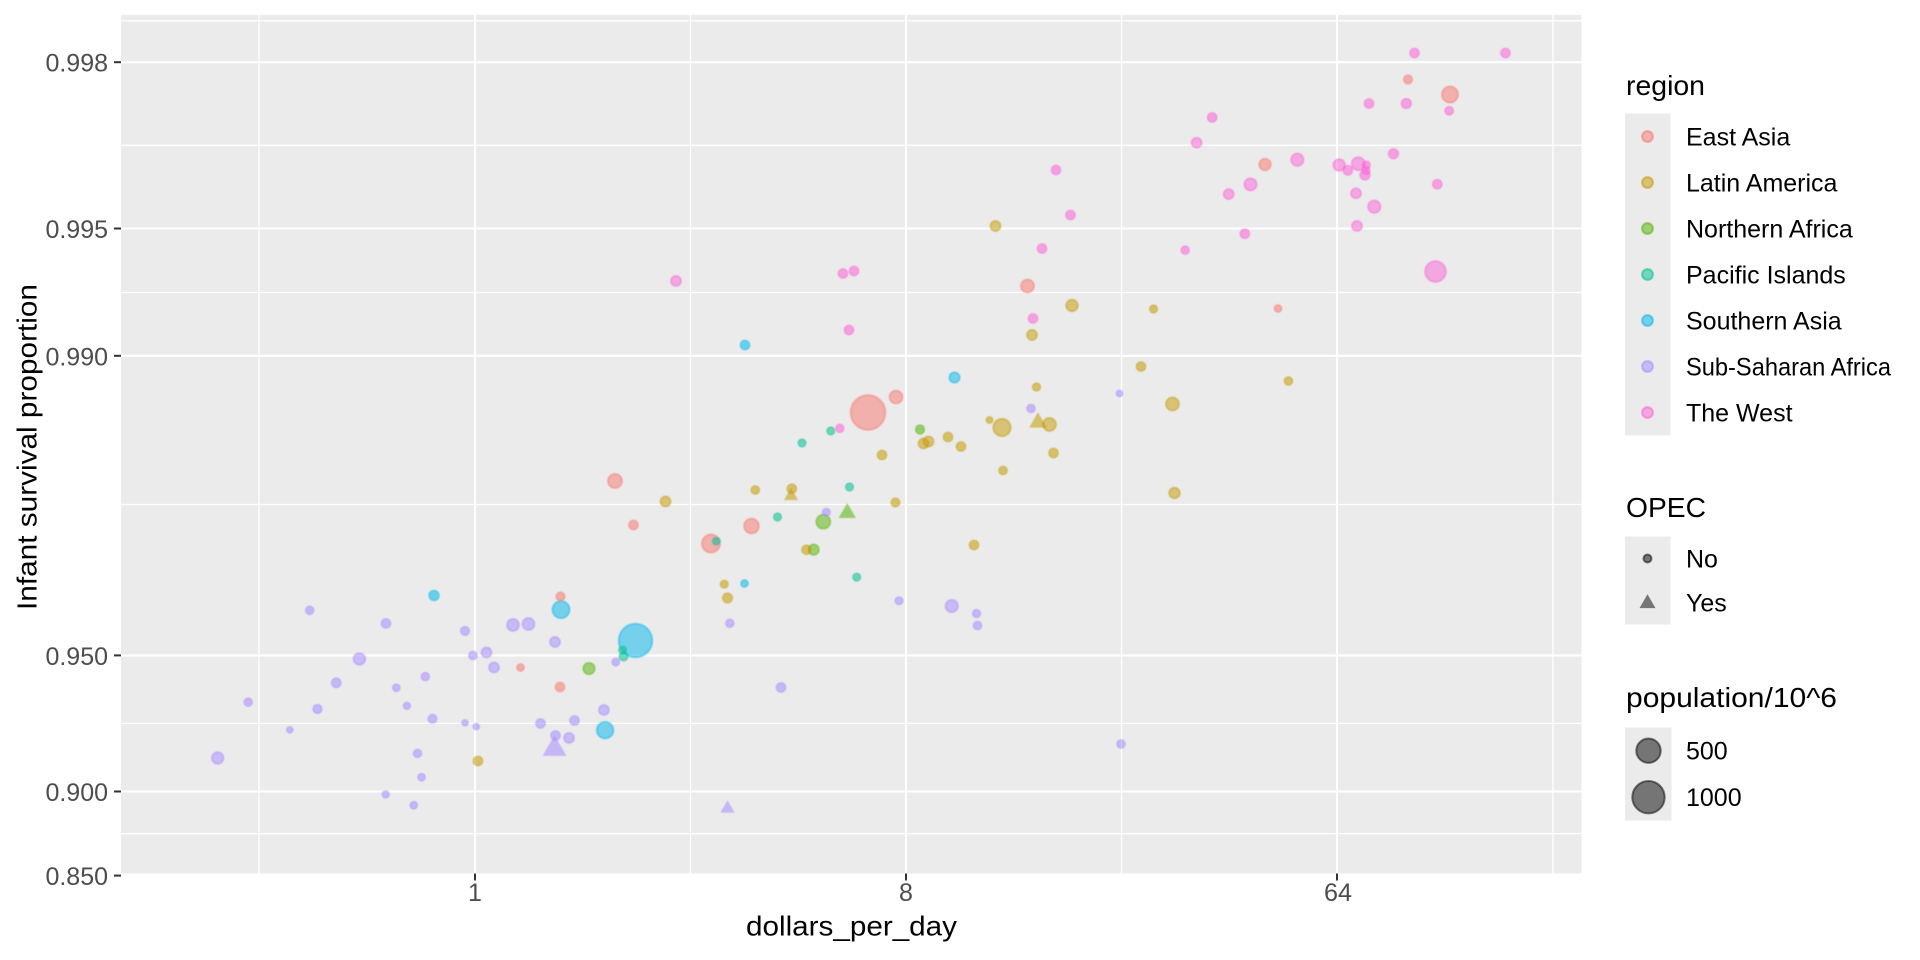 Image resolution: width=1920 pixels, height=960 pixels. Describe the element at coordinates (1766, 276) in the screenshot. I see `svg-text: Pacific Islands` at that location.